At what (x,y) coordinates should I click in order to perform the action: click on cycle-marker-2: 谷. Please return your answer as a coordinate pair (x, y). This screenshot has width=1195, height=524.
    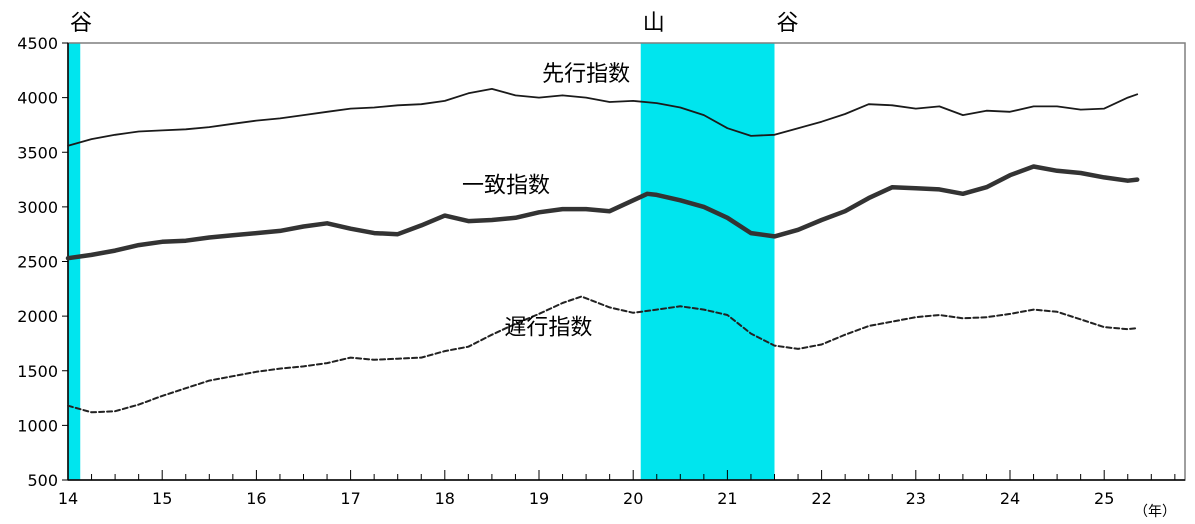
    Looking at the image, I should click on (788, 23).